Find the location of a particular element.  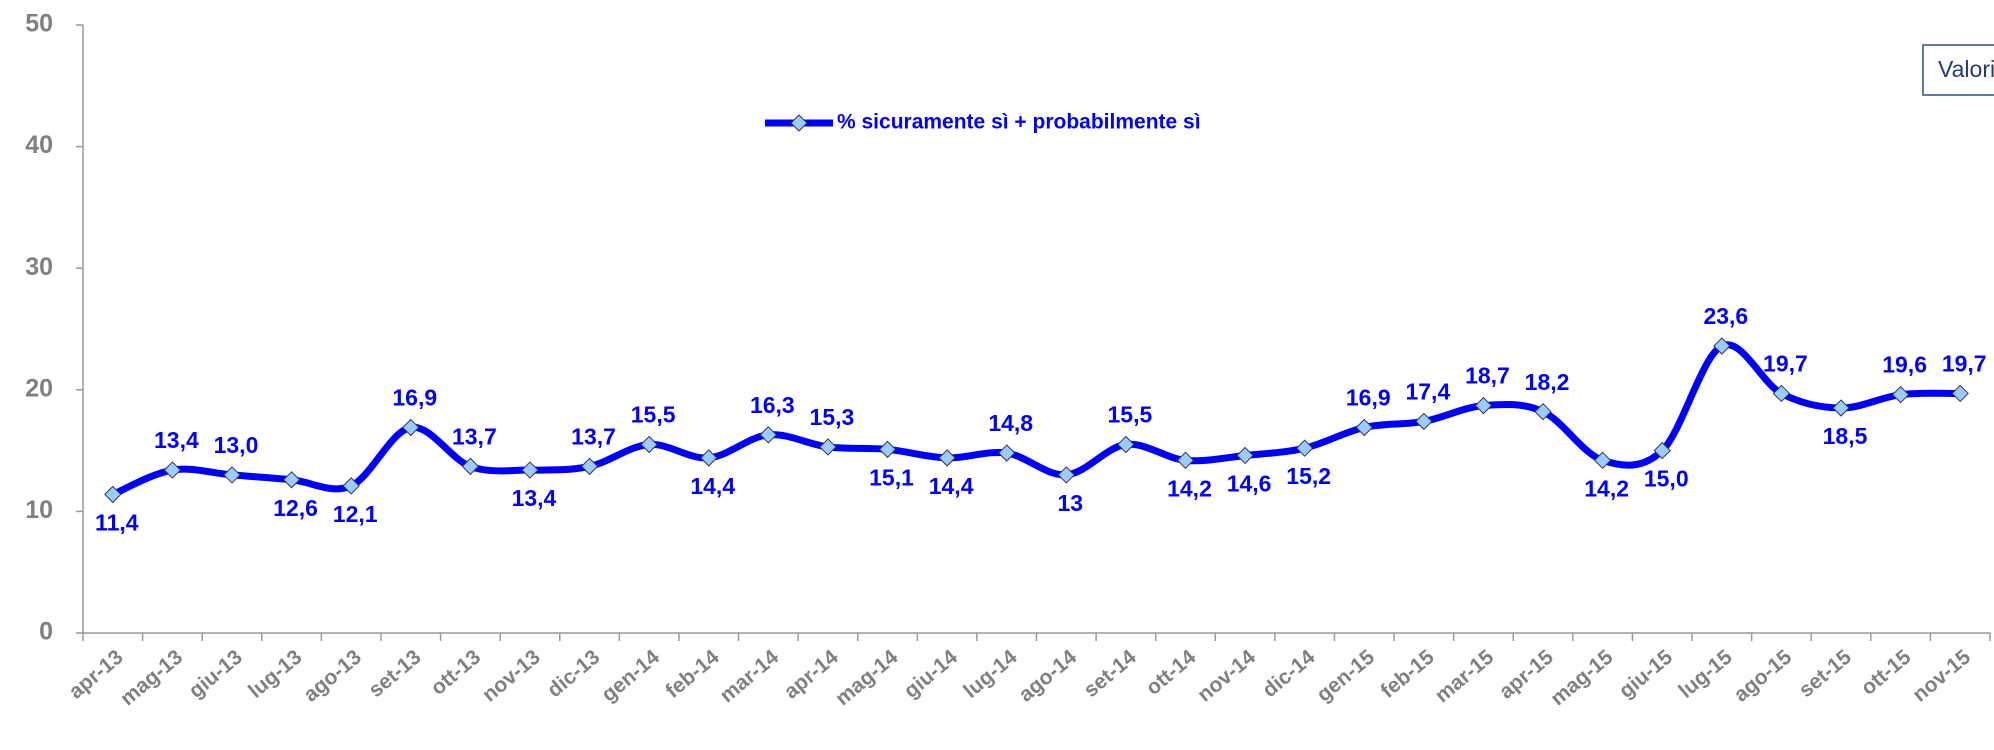

data-label: 12,1 is located at coordinates (355, 514).